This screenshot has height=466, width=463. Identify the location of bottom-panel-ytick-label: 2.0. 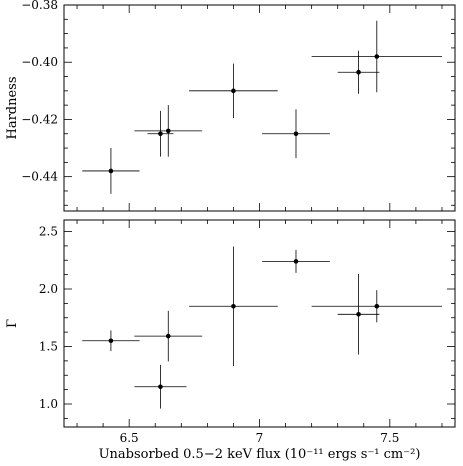
(48, 289).